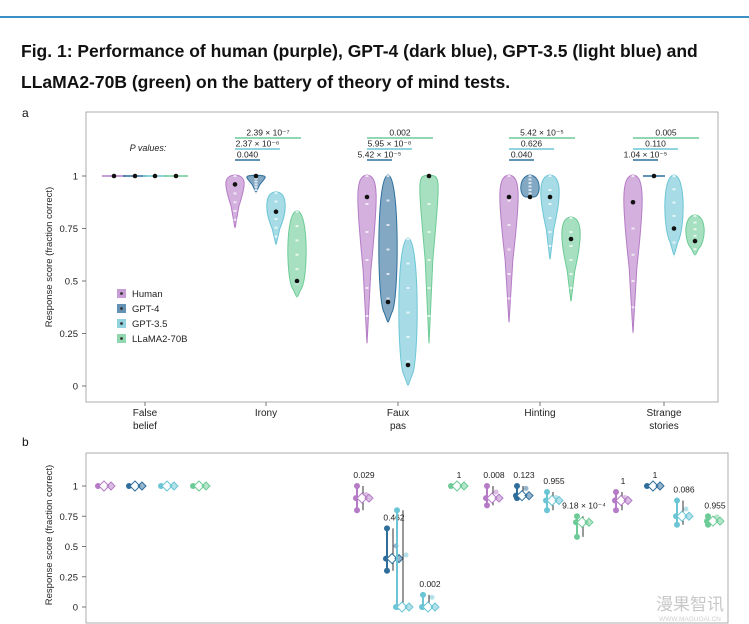 The width and height of the screenshot is (749, 624). What do you see at coordinates (655, 144) in the screenshot?
I see `pvalue-text: 0.110` at bounding box center [655, 144].